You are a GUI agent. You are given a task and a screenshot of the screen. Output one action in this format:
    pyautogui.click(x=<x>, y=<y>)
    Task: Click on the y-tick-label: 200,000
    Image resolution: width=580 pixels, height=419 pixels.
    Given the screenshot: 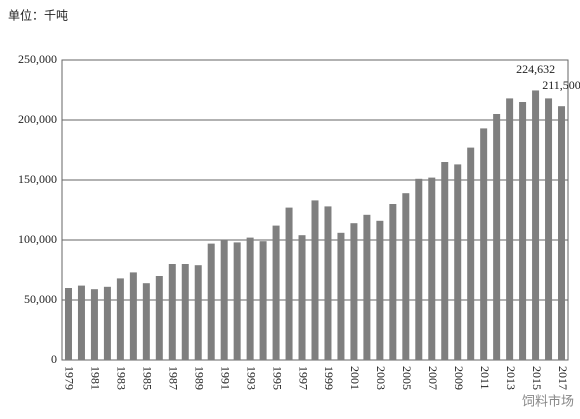 What is the action you would take?
    pyautogui.click(x=37, y=119)
    